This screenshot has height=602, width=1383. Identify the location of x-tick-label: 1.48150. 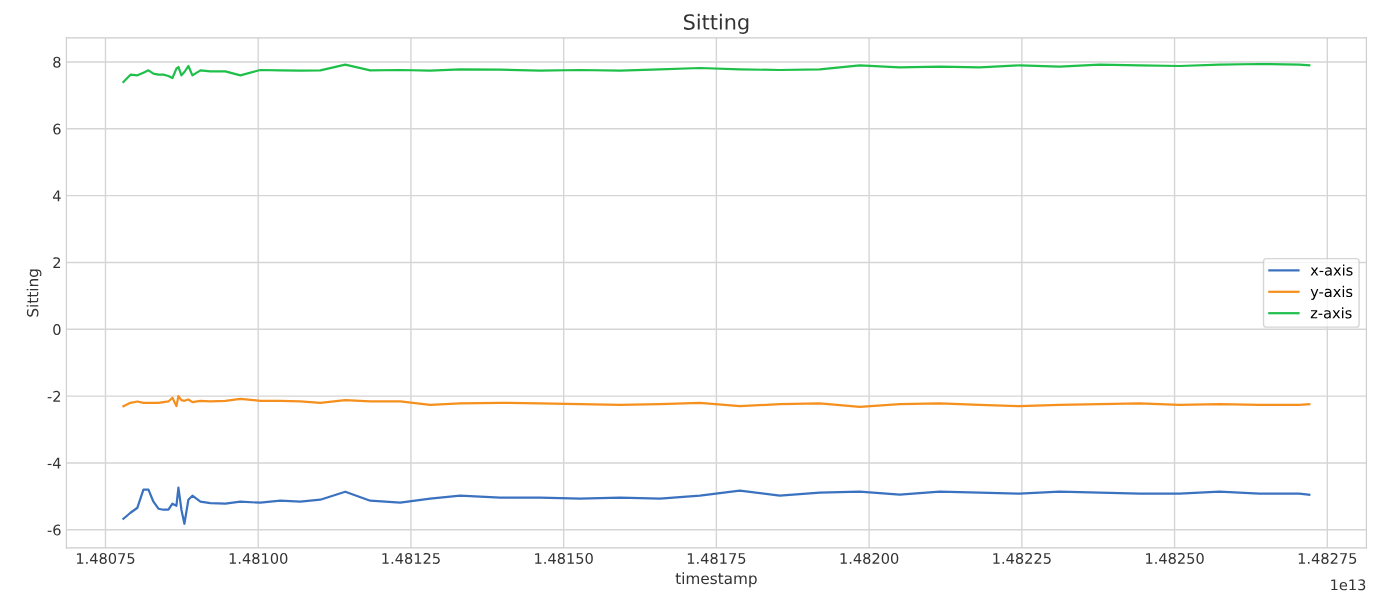
(564, 558).